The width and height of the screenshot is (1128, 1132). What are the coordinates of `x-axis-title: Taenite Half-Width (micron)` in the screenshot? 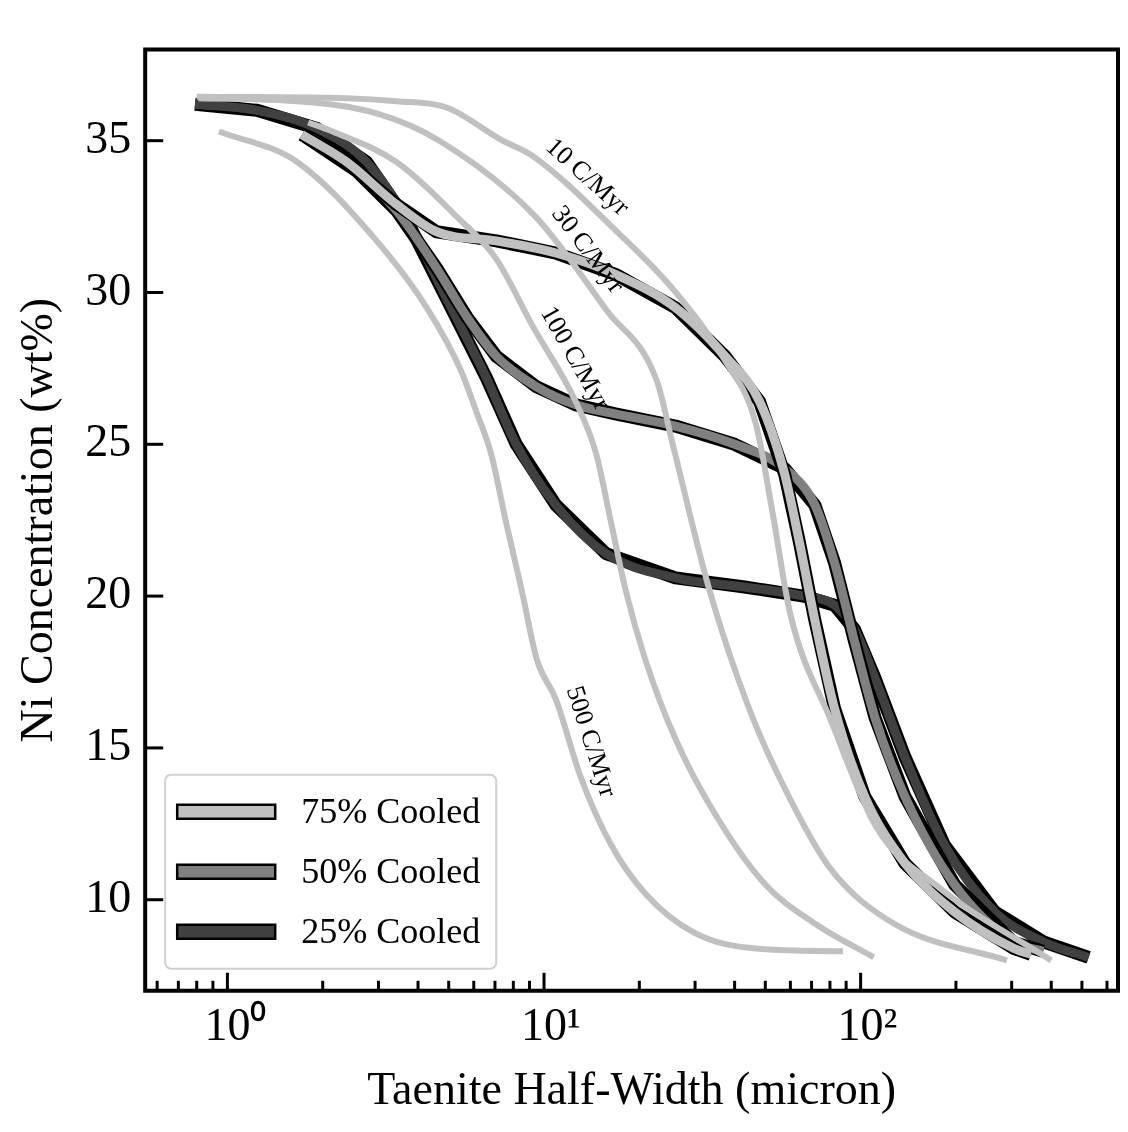 It's located at (632, 1089).